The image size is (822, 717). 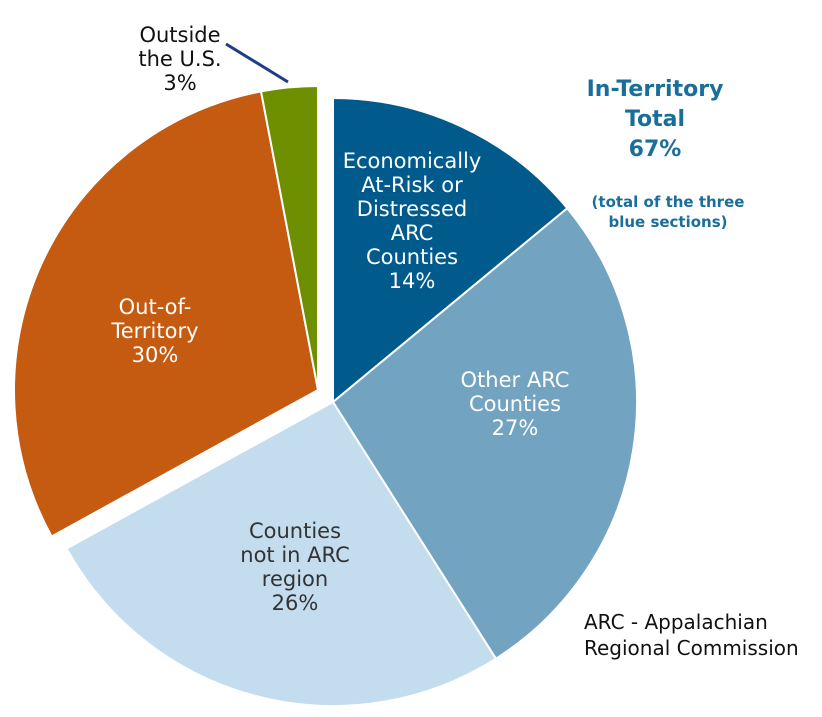 I want to click on slice-value-label: 14%, so click(x=412, y=281).